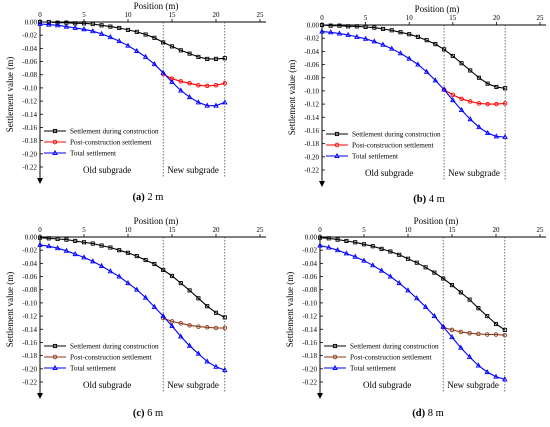 This screenshot has height=427, width=550. What do you see at coordinates (429, 199) in the screenshot?
I see `panel-caption: (b) 4 m` at bounding box center [429, 199].